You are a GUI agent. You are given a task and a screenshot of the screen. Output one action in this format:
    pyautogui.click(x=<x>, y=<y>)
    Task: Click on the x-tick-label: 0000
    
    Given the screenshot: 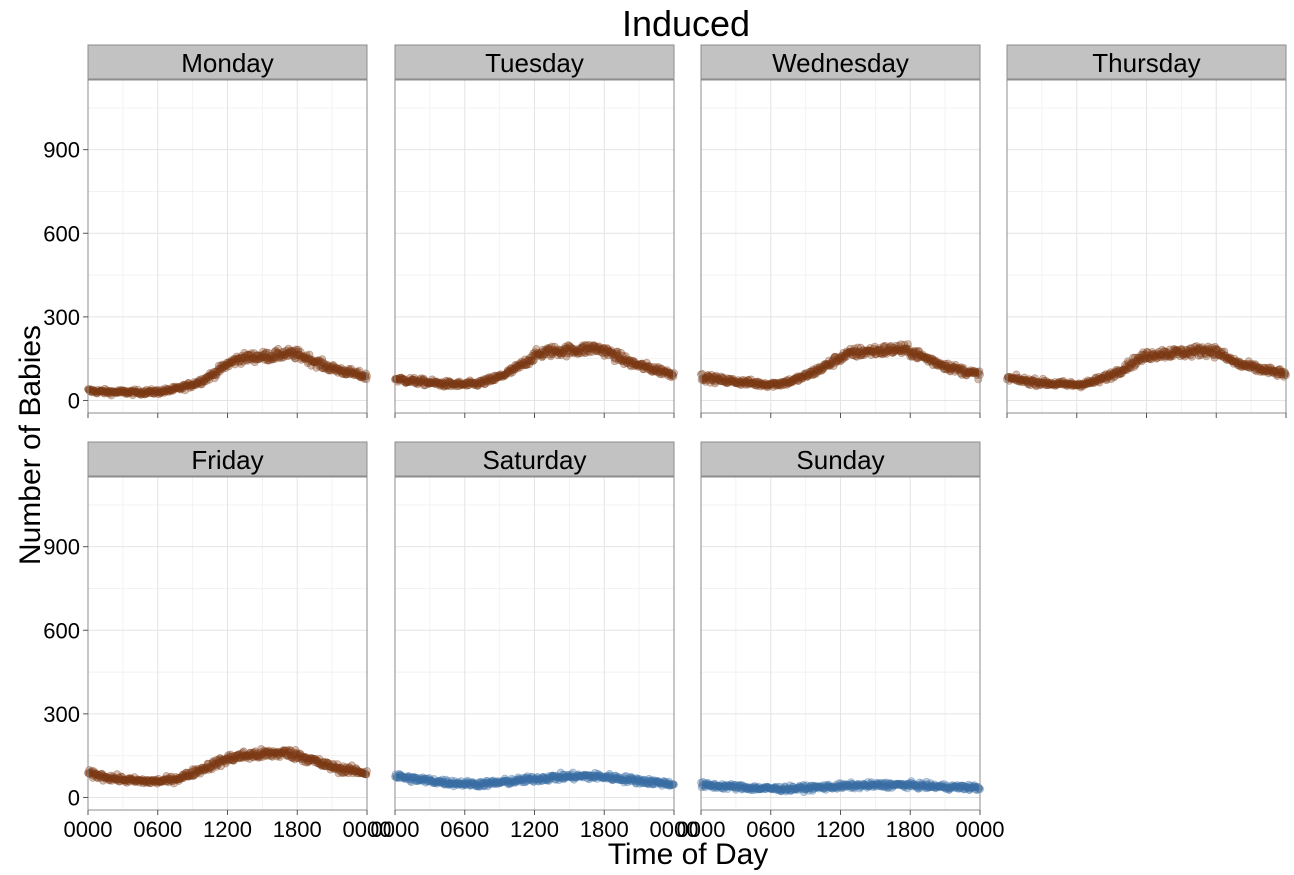 What is the action you would take?
    pyautogui.click(x=980, y=829)
    